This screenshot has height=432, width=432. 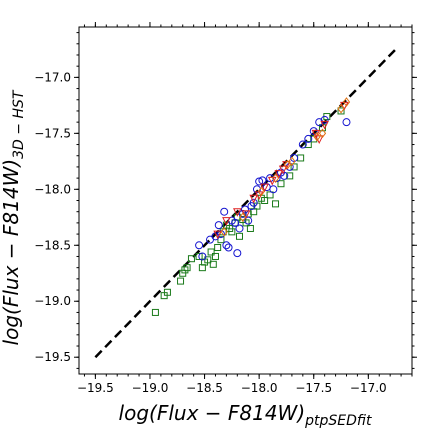 What do you see at coordinates (259, 388) in the screenshot?
I see `x-tick-label: −18.0` at bounding box center [259, 388].